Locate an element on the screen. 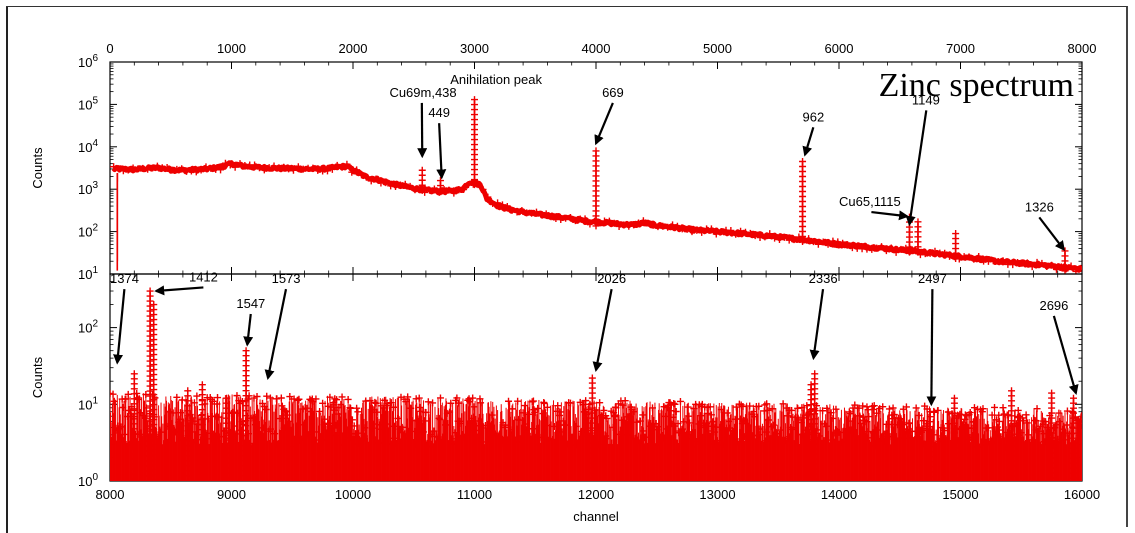  y-tick-exponent: 6 is located at coordinates (95, 58).